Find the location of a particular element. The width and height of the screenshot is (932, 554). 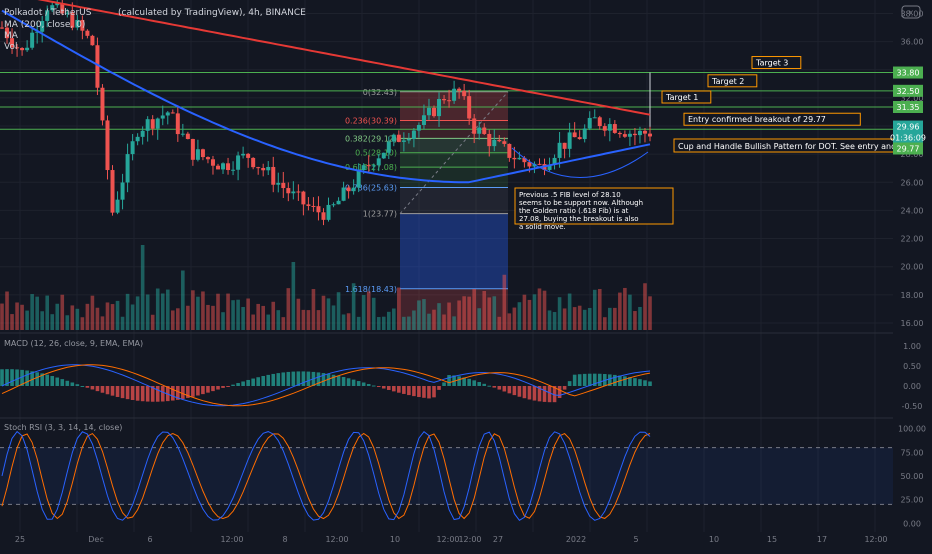

macd-pane: MACD (12, 26, close, 9, EMA, EMA) is located at coordinates (326, 373).